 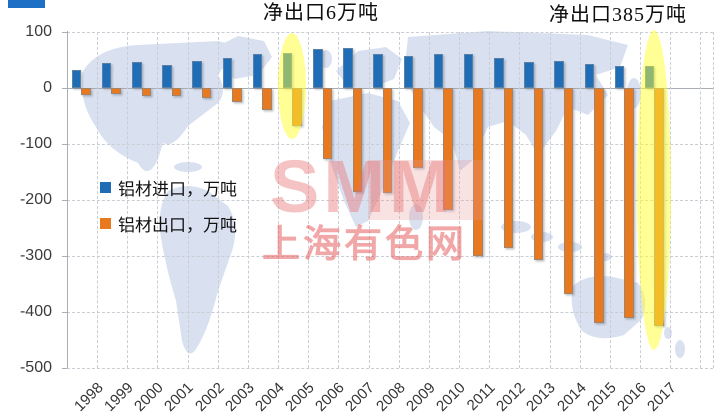 What do you see at coordinates (237, 95) in the screenshot?
I see `bar-export-2003` at bounding box center [237, 95].